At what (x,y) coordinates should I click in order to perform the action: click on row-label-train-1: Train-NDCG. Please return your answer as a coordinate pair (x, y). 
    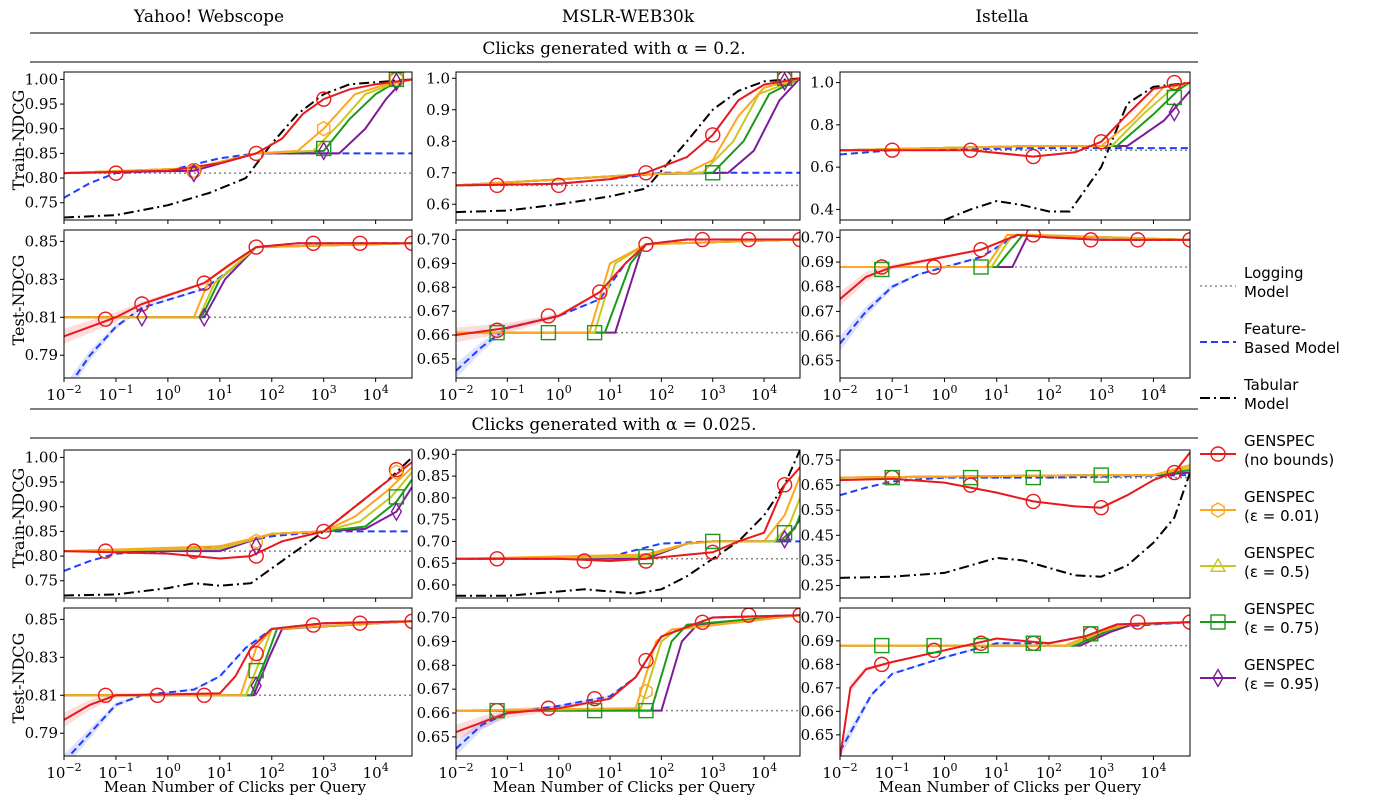
    Looking at the image, I should click on (18, 140).